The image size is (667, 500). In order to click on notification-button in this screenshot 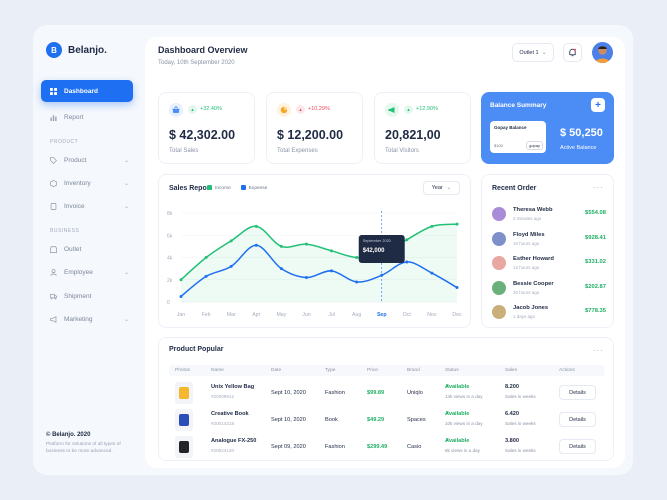, I will do `click(572, 52)`.